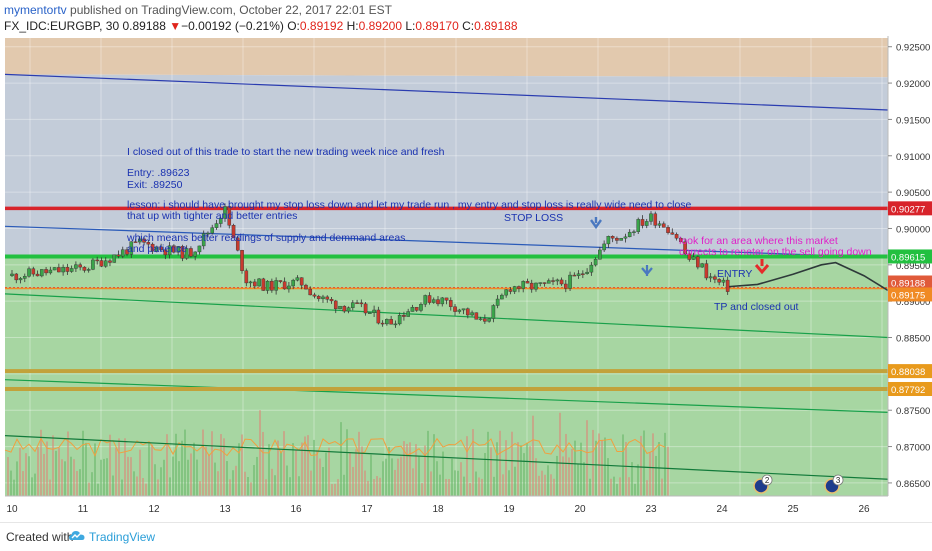 The width and height of the screenshot is (932, 551). What do you see at coordinates (496, 26) in the screenshot?
I see `close-value: 0.89188` at bounding box center [496, 26].